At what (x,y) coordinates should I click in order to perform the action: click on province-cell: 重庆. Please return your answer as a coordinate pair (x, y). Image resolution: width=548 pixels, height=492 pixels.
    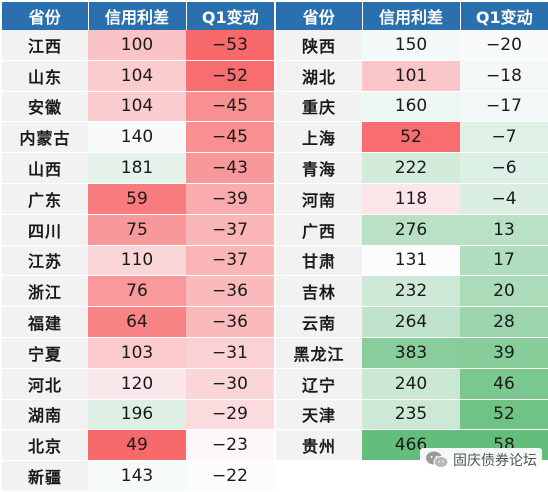
    Looking at the image, I should click on (319, 107).